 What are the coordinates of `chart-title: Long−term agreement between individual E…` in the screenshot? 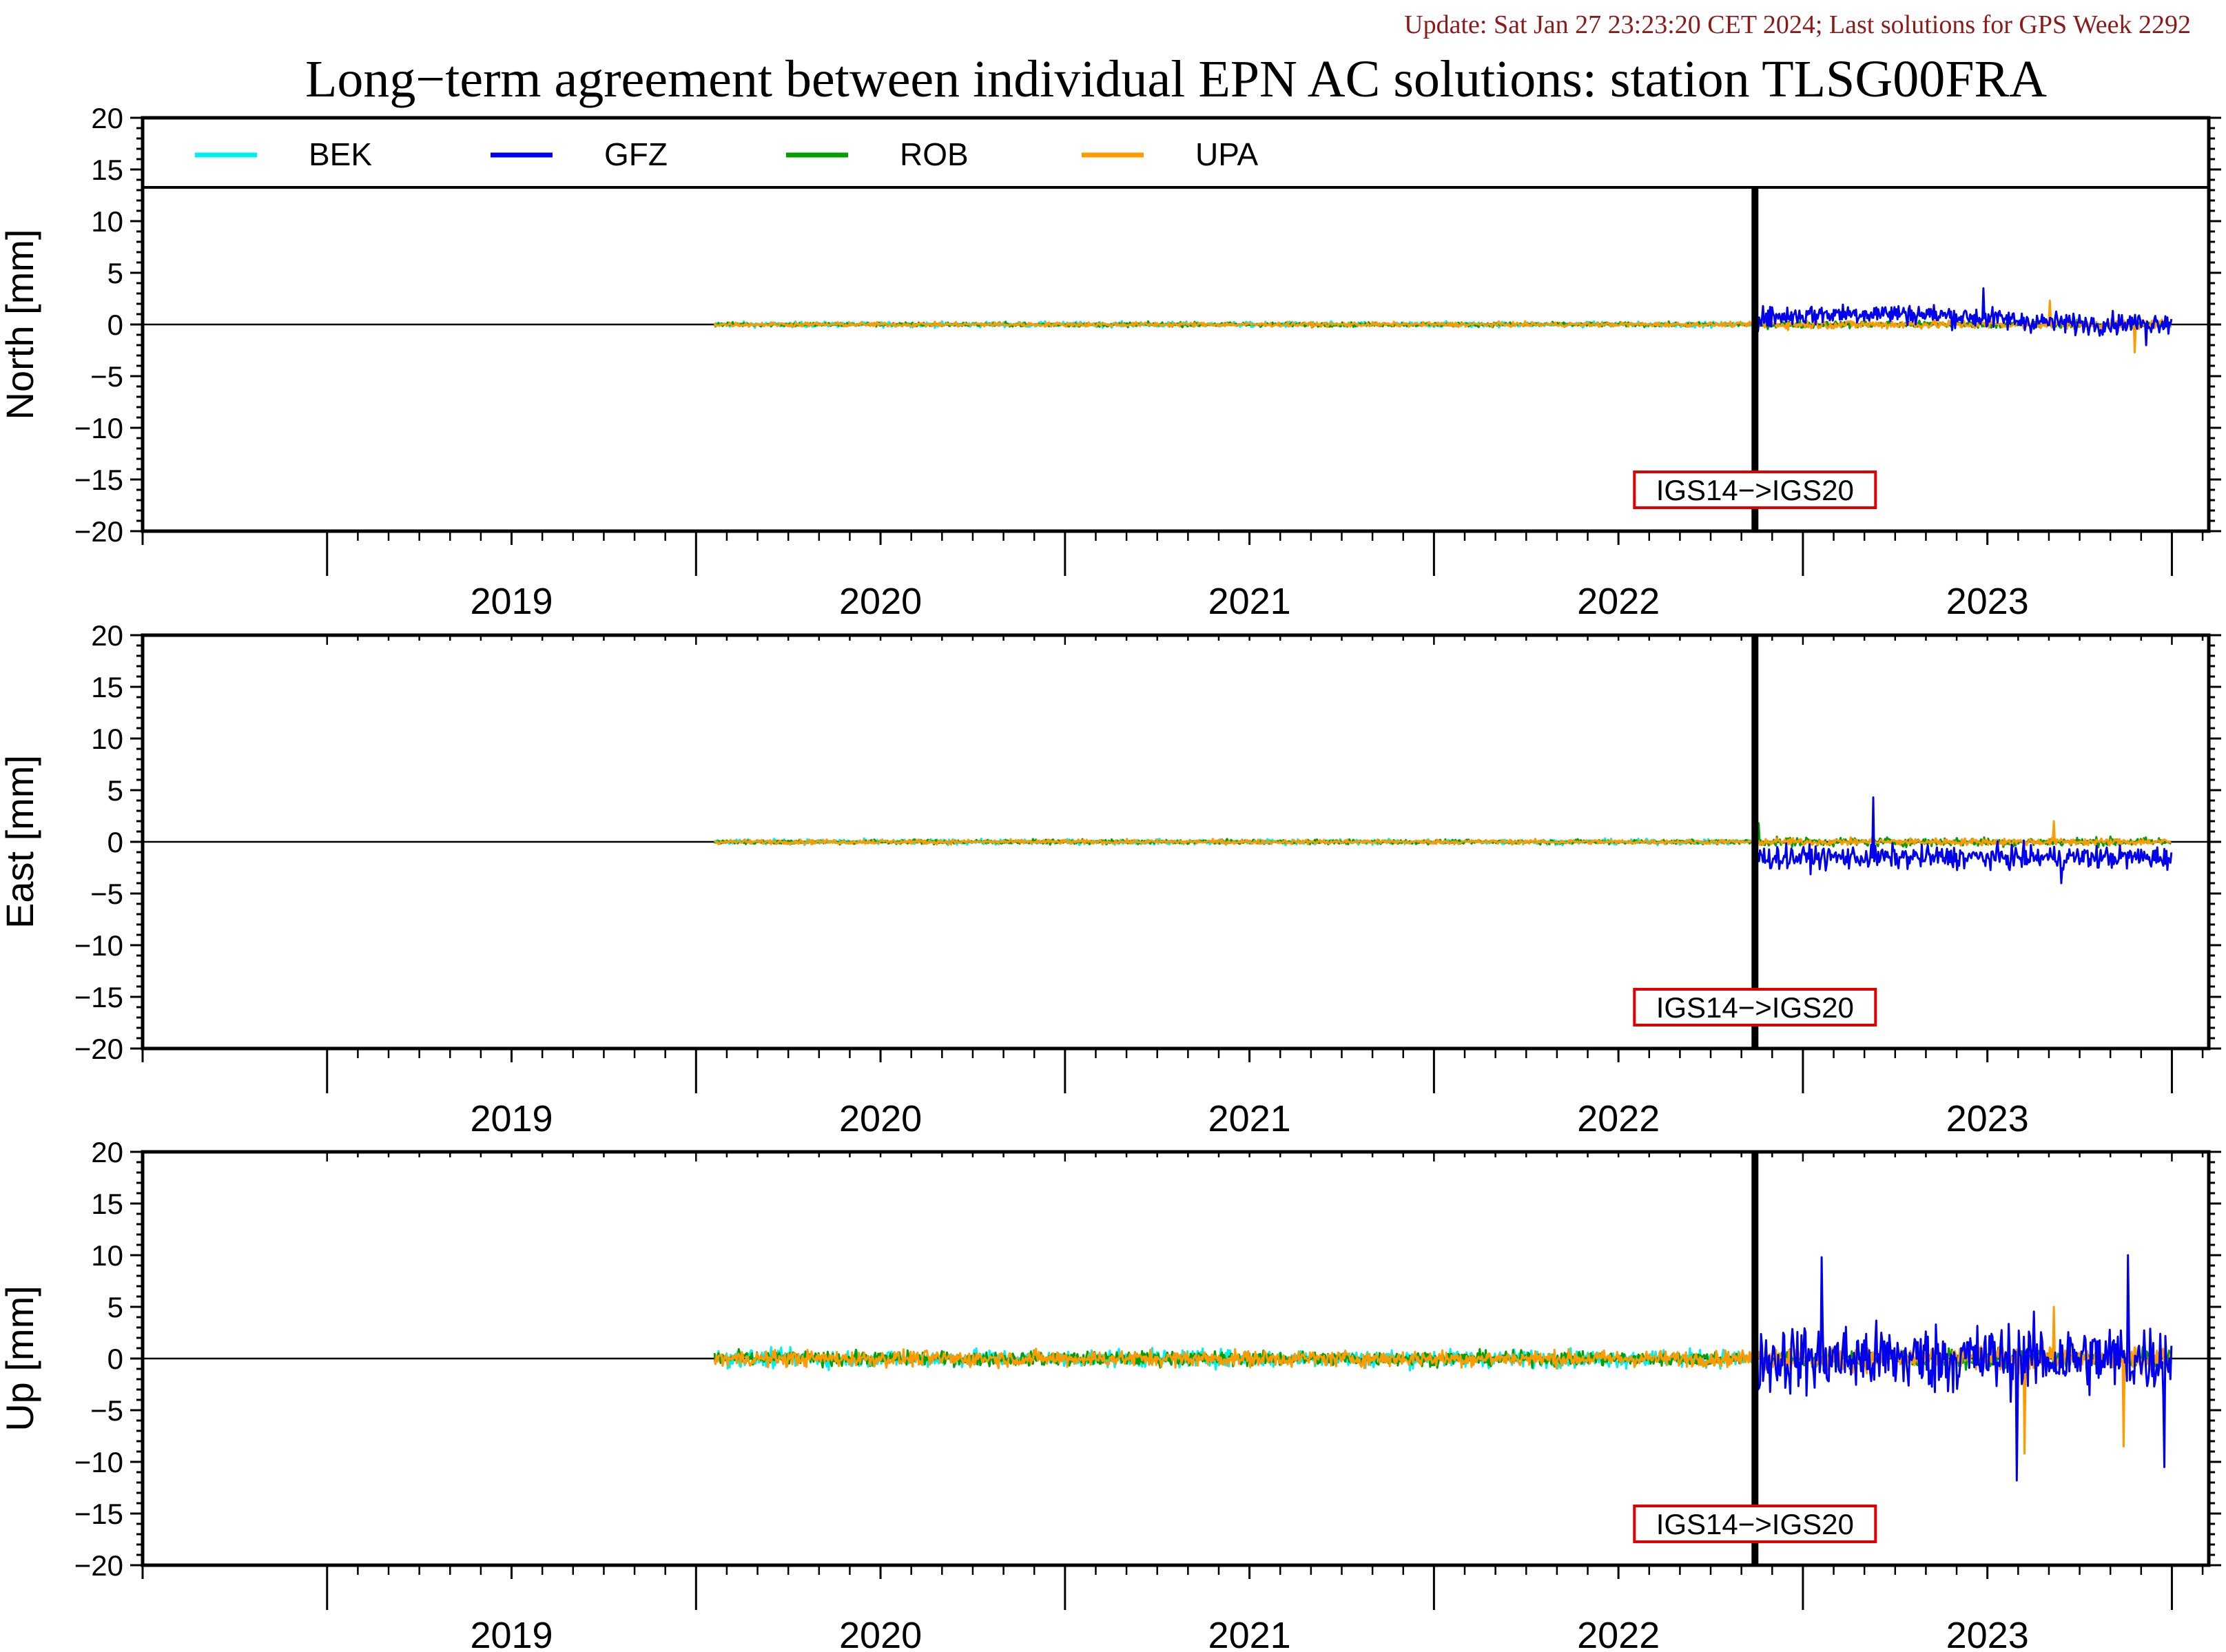 It's located at (1176, 79).